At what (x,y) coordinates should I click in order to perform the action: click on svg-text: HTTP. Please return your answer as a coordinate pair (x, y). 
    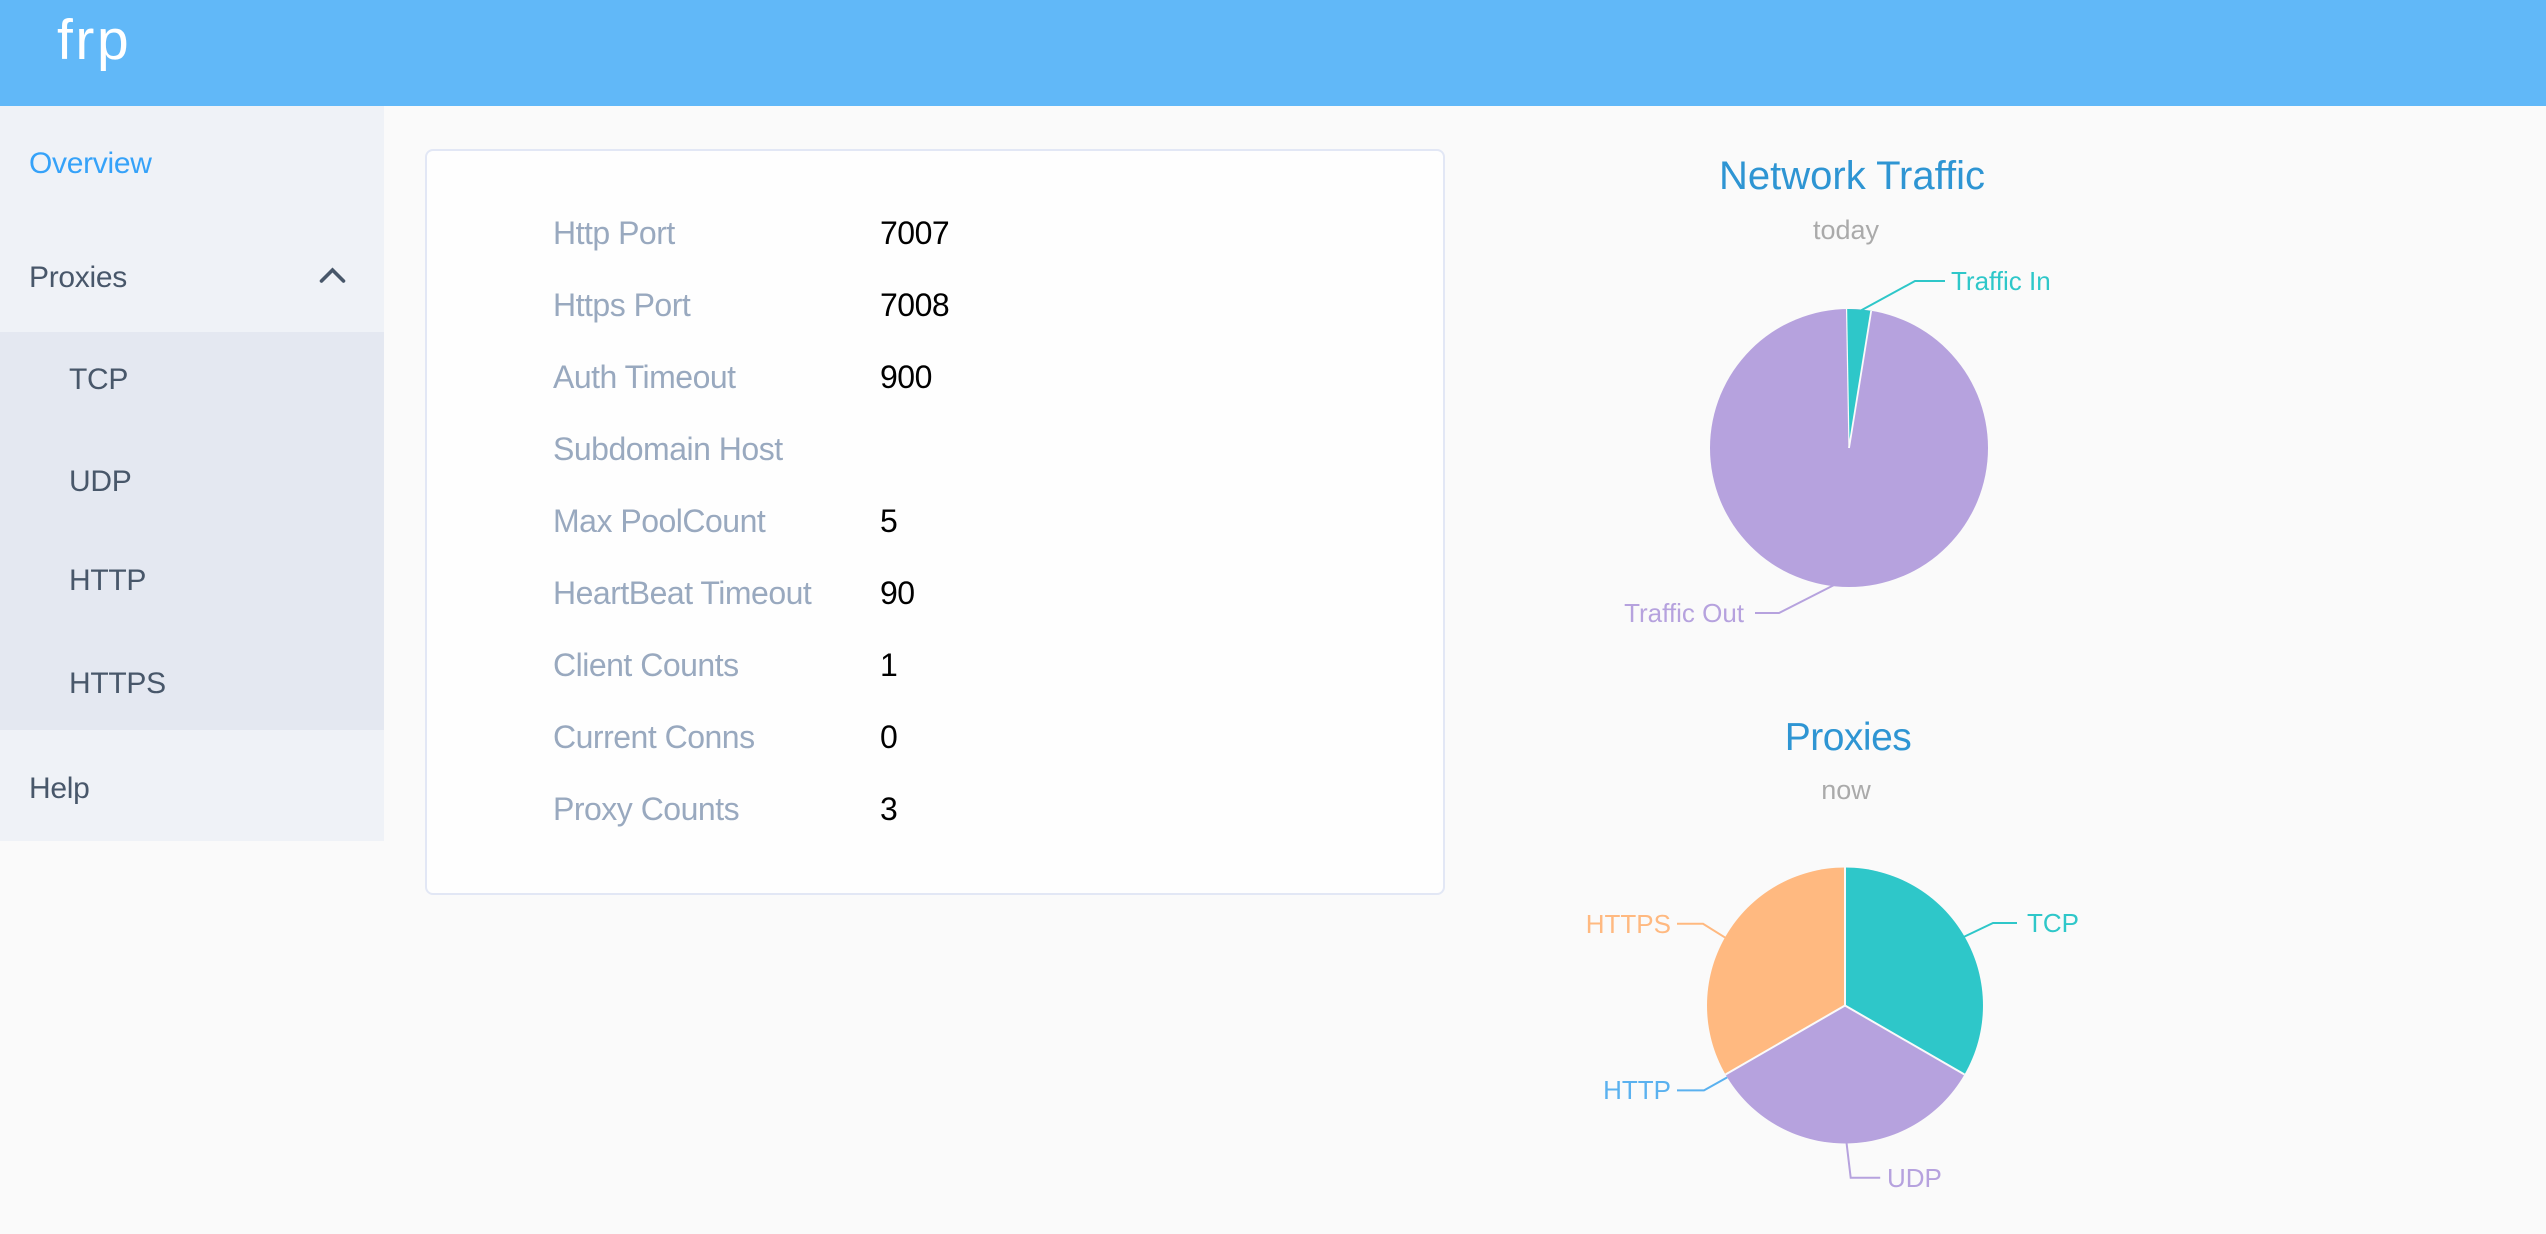
    Looking at the image, I should click on (1637, 1090).